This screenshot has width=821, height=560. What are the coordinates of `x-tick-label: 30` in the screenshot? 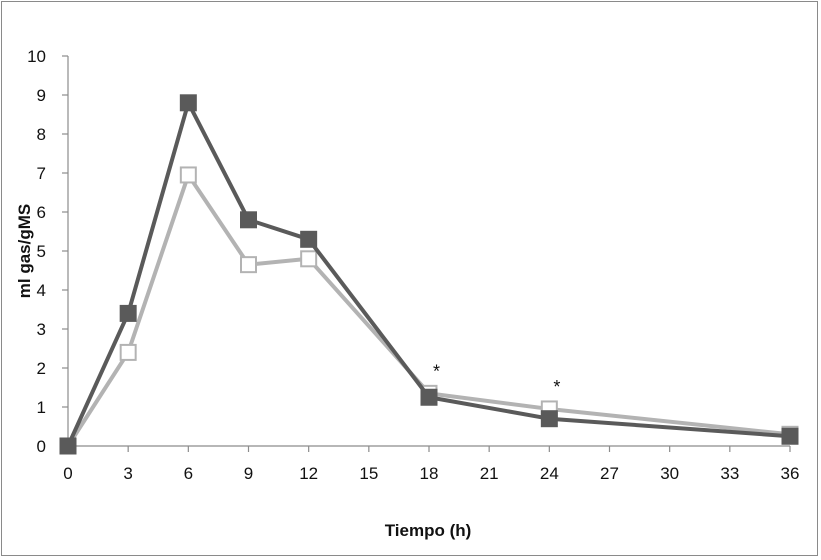 It's located at (669, 473).